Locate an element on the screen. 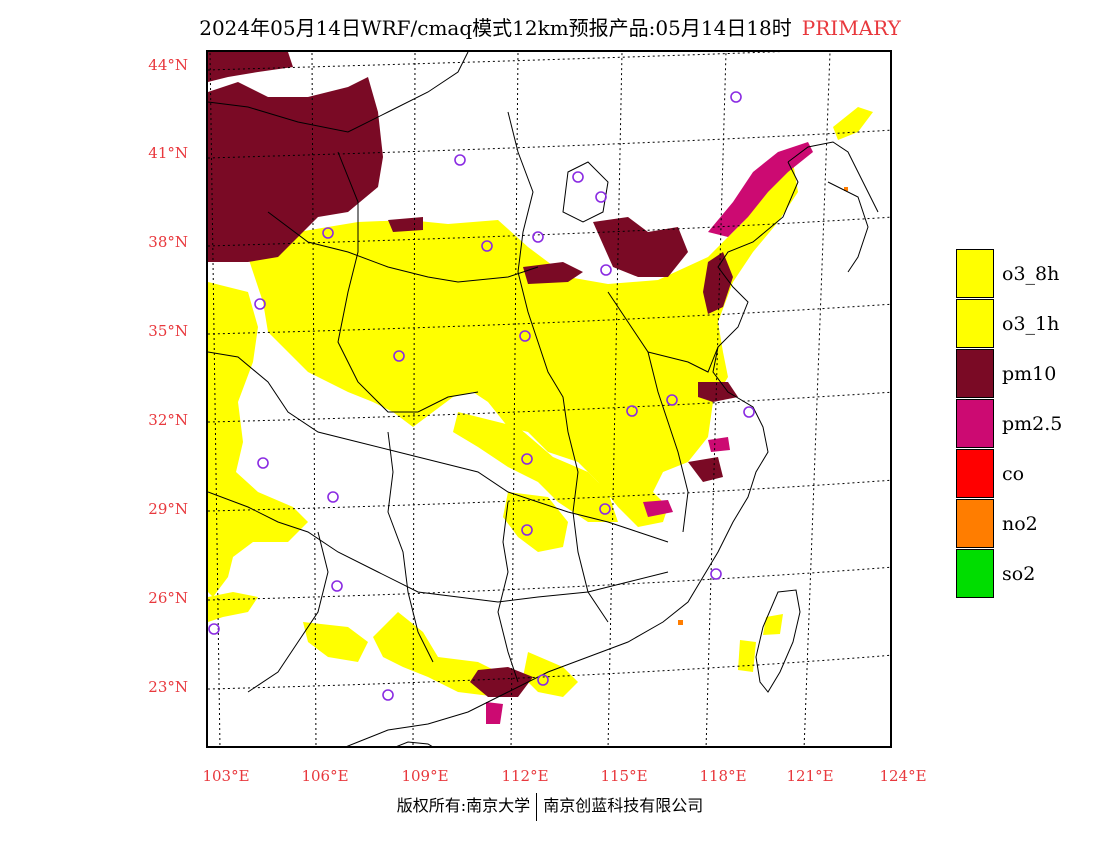 The width and height of the screenshot is (1100, 850). legend-swatch-pm25 is located at coordinates (975, 423).